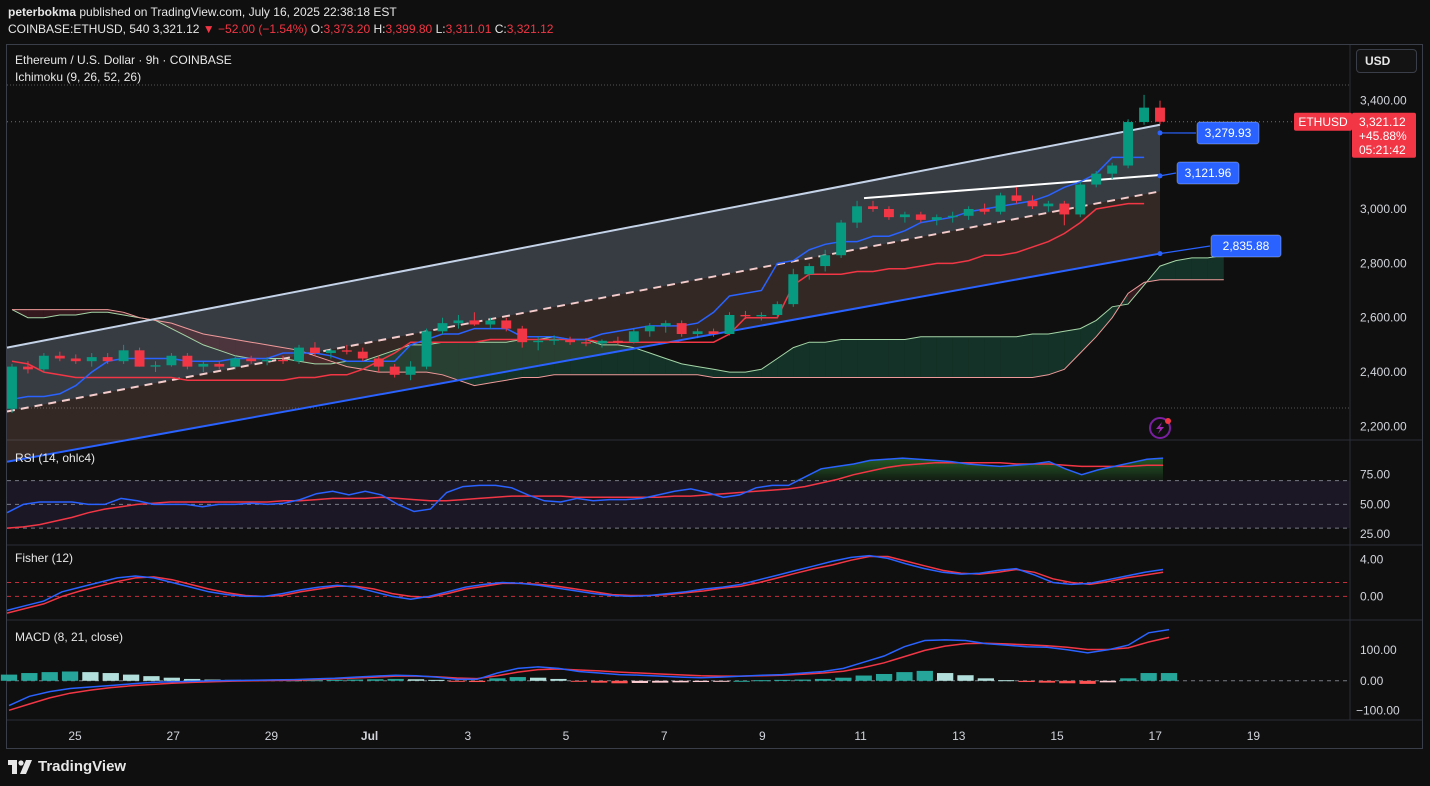 Image resolution: width=1430 pixels, height=786 pixels. Describe the element at coordinates (1012, 187) in the screenshot. I see `resistance-line` at that location.